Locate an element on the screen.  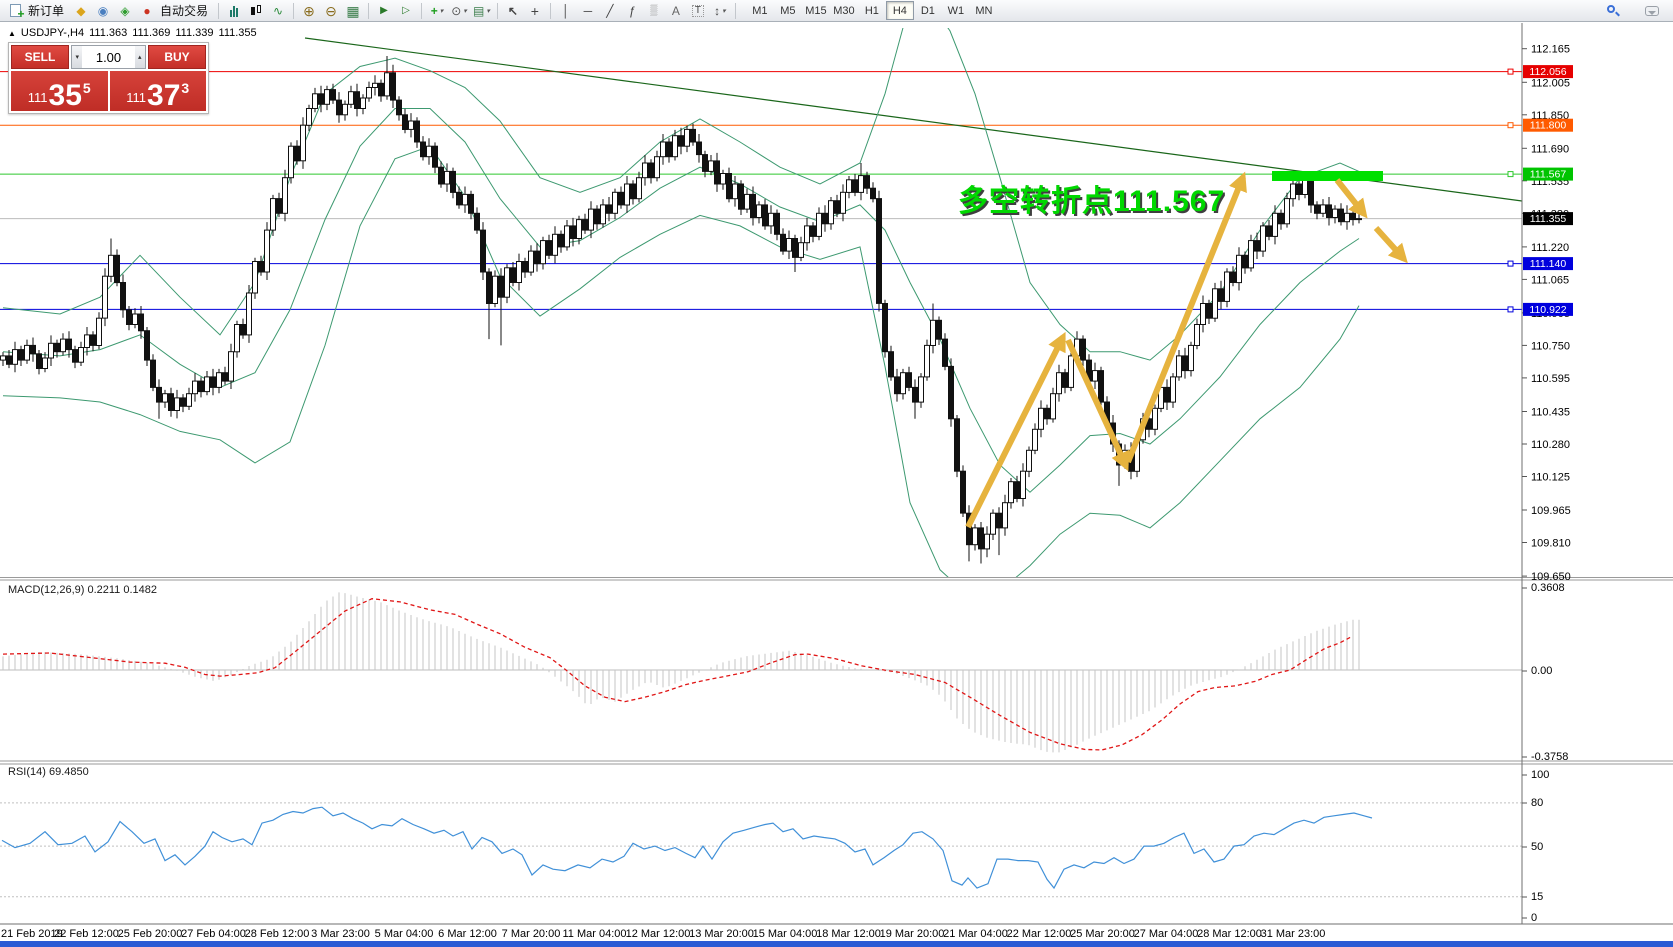
volume-input is located at coordinates (108, 57).